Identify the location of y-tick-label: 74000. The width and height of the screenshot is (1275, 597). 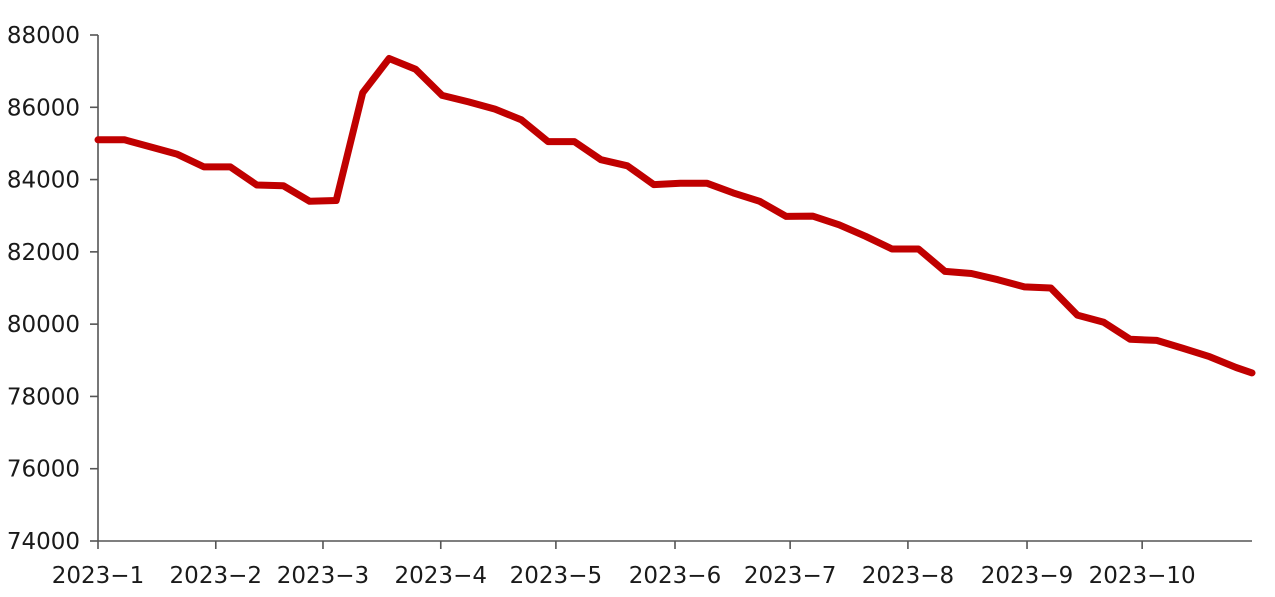
(43, 542).